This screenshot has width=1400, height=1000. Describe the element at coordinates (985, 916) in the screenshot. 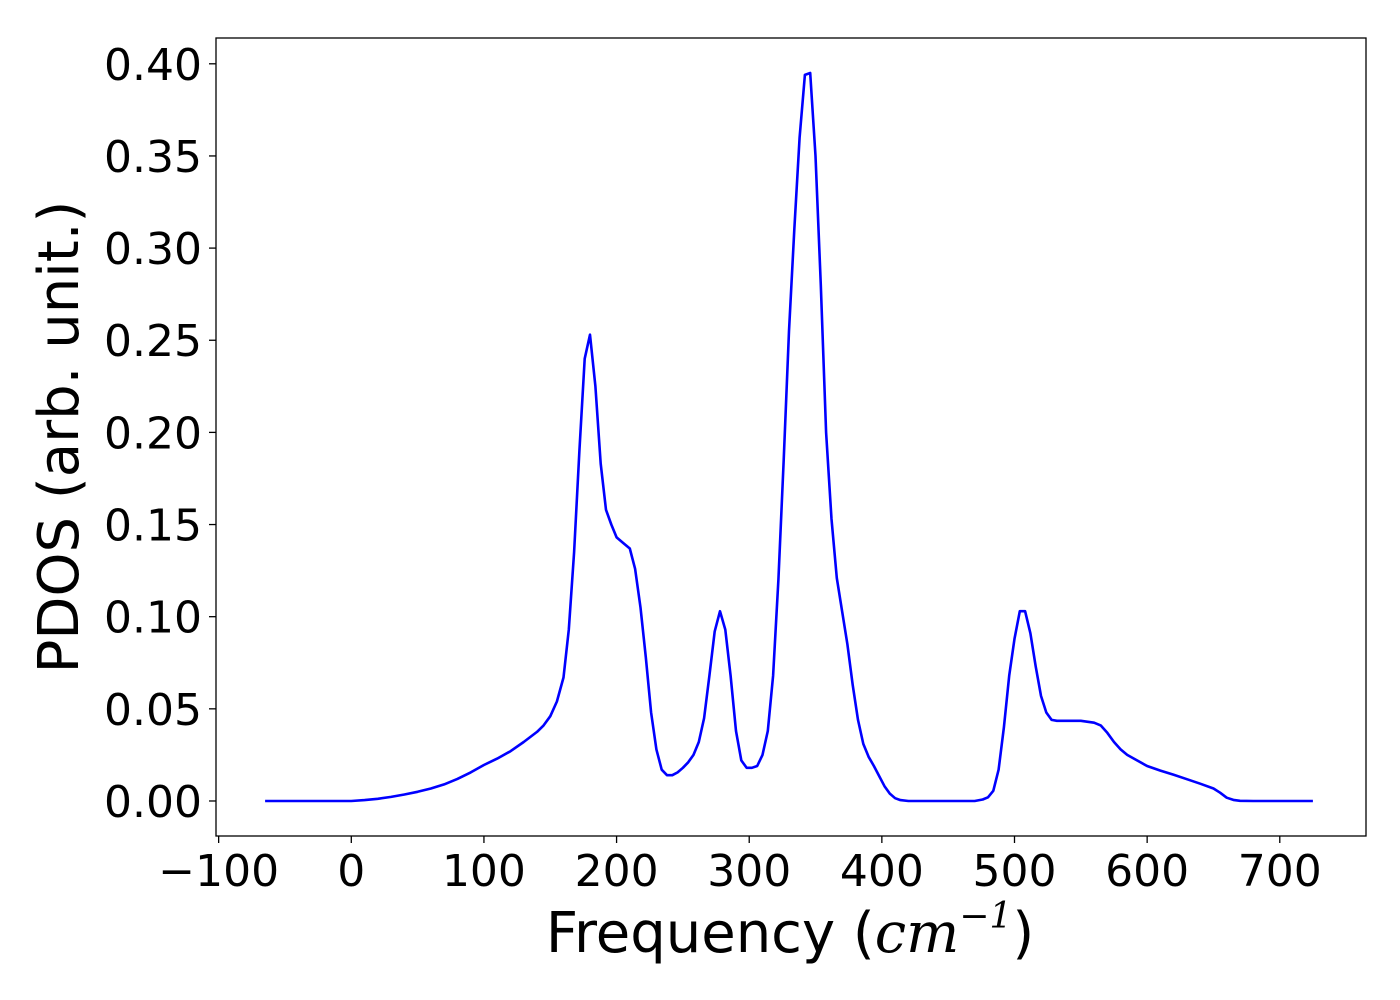

I see `x-axis-title-math-exponent: −1` at that location.